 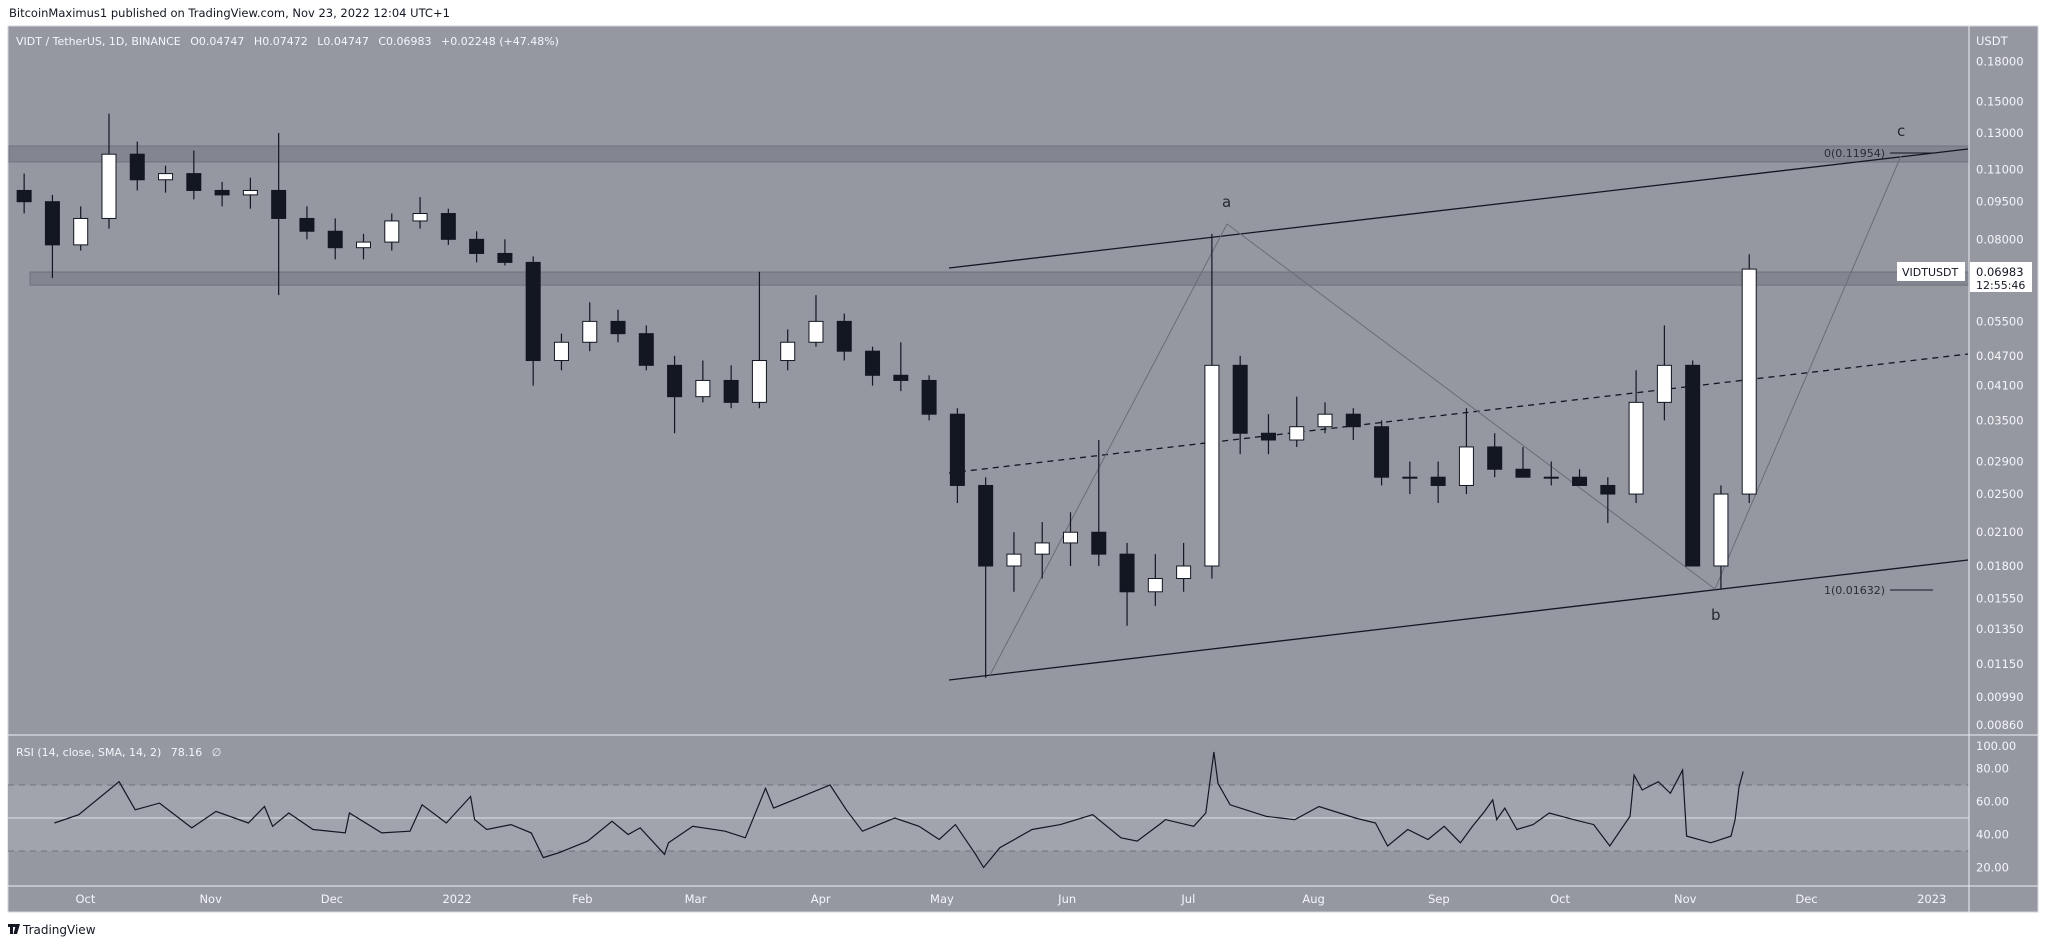 What do you see at coordinates (821, 899) in the screenshot?
I see `time-tick-label: Apr` at bounding box center [821, 899].